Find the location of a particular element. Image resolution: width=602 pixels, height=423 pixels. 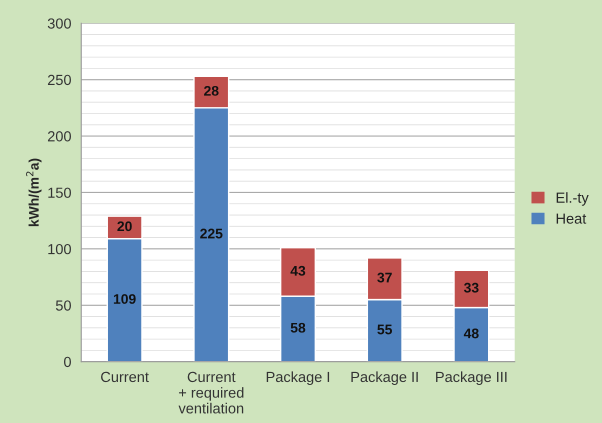

y-tick-label: 50 is located at coordinates (63, 305).